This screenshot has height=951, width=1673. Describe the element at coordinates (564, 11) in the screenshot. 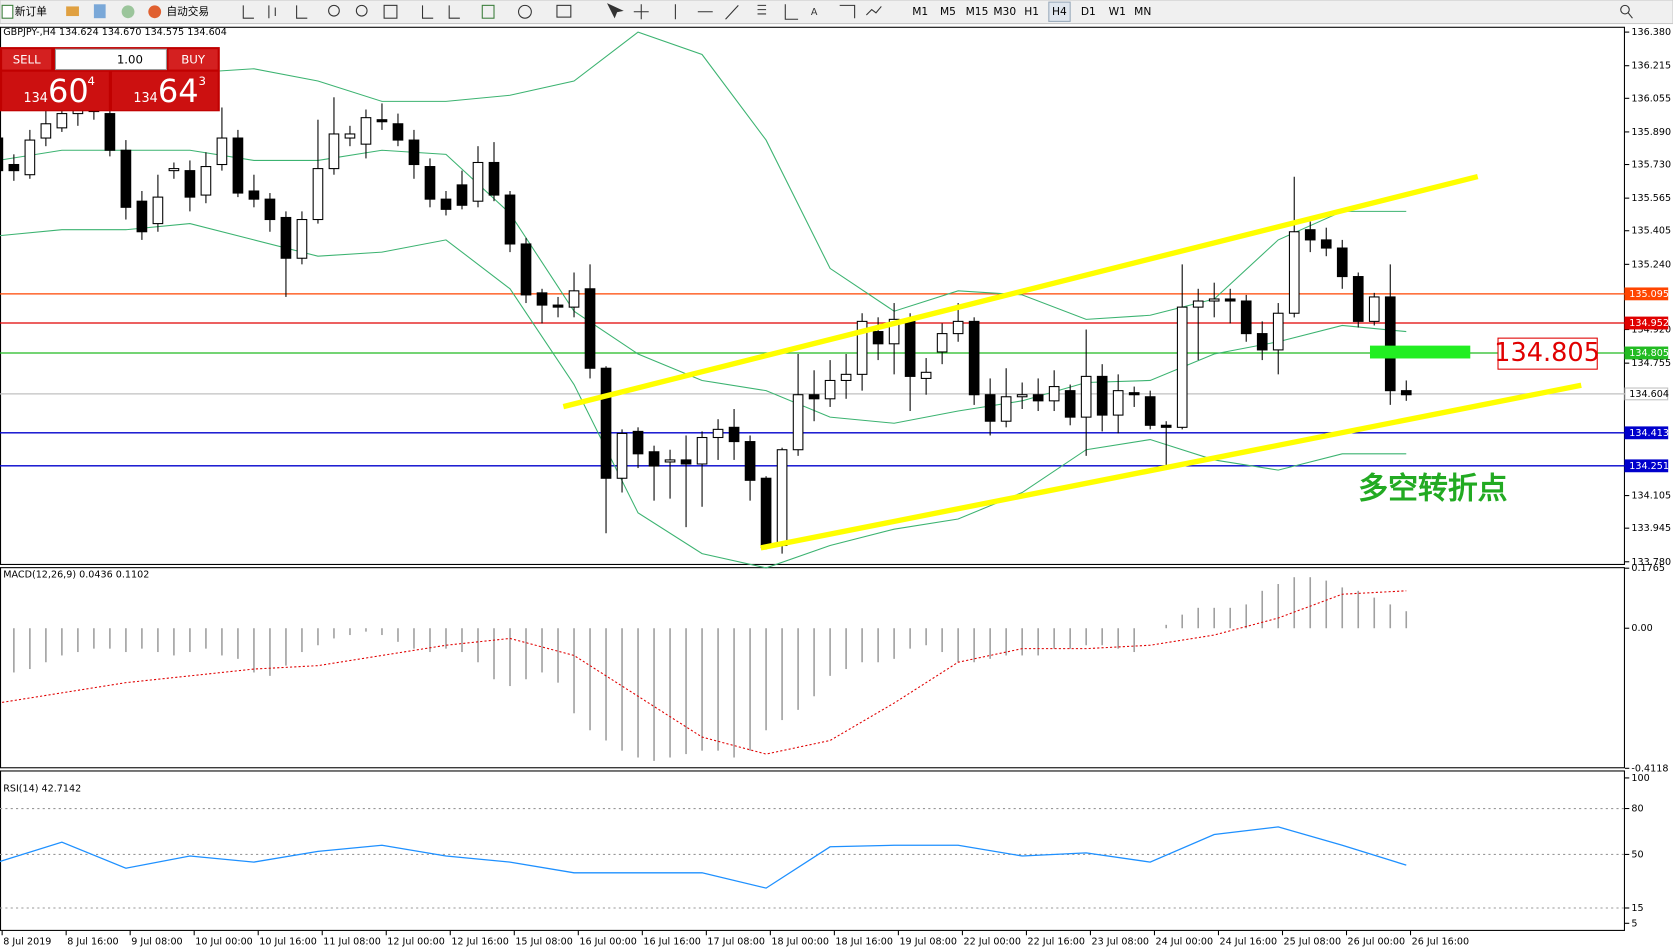

I see `templates-icon` at that location.